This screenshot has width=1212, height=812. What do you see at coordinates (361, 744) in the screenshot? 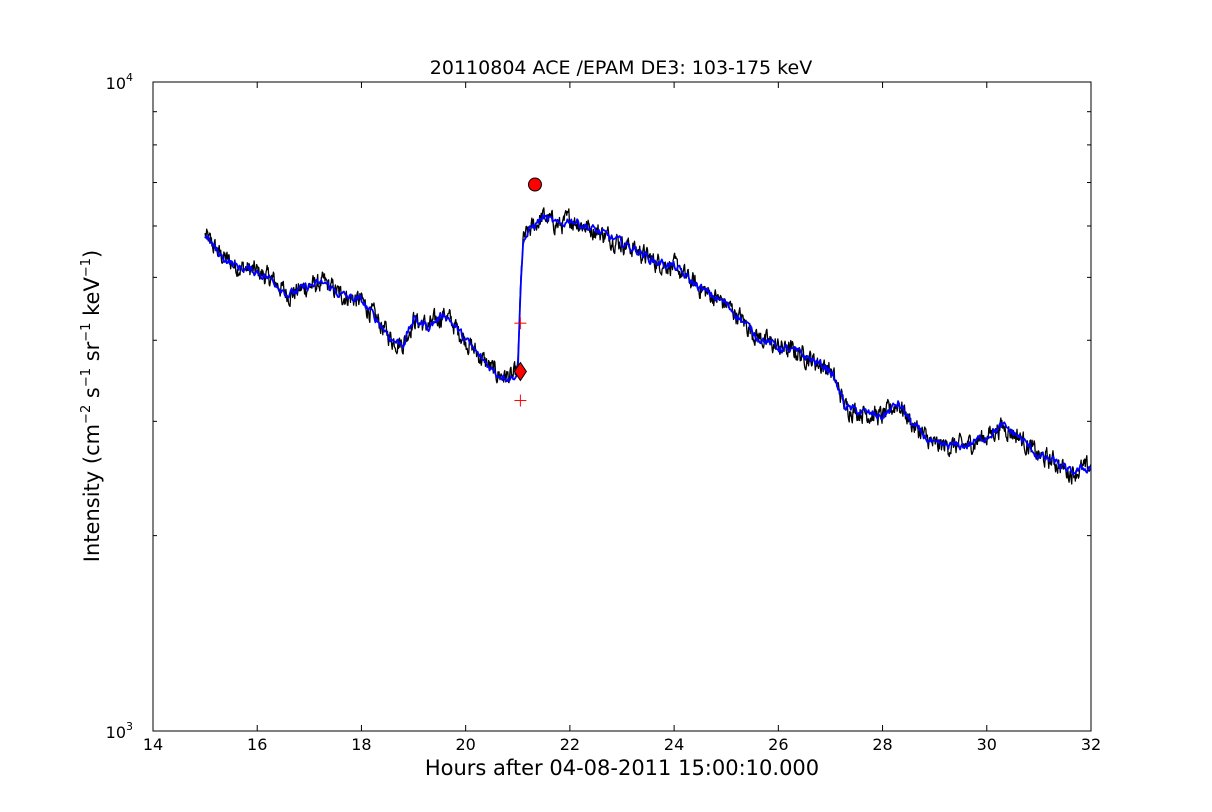
I see `x-tick-label: 18` at bounding box center [361, 744].